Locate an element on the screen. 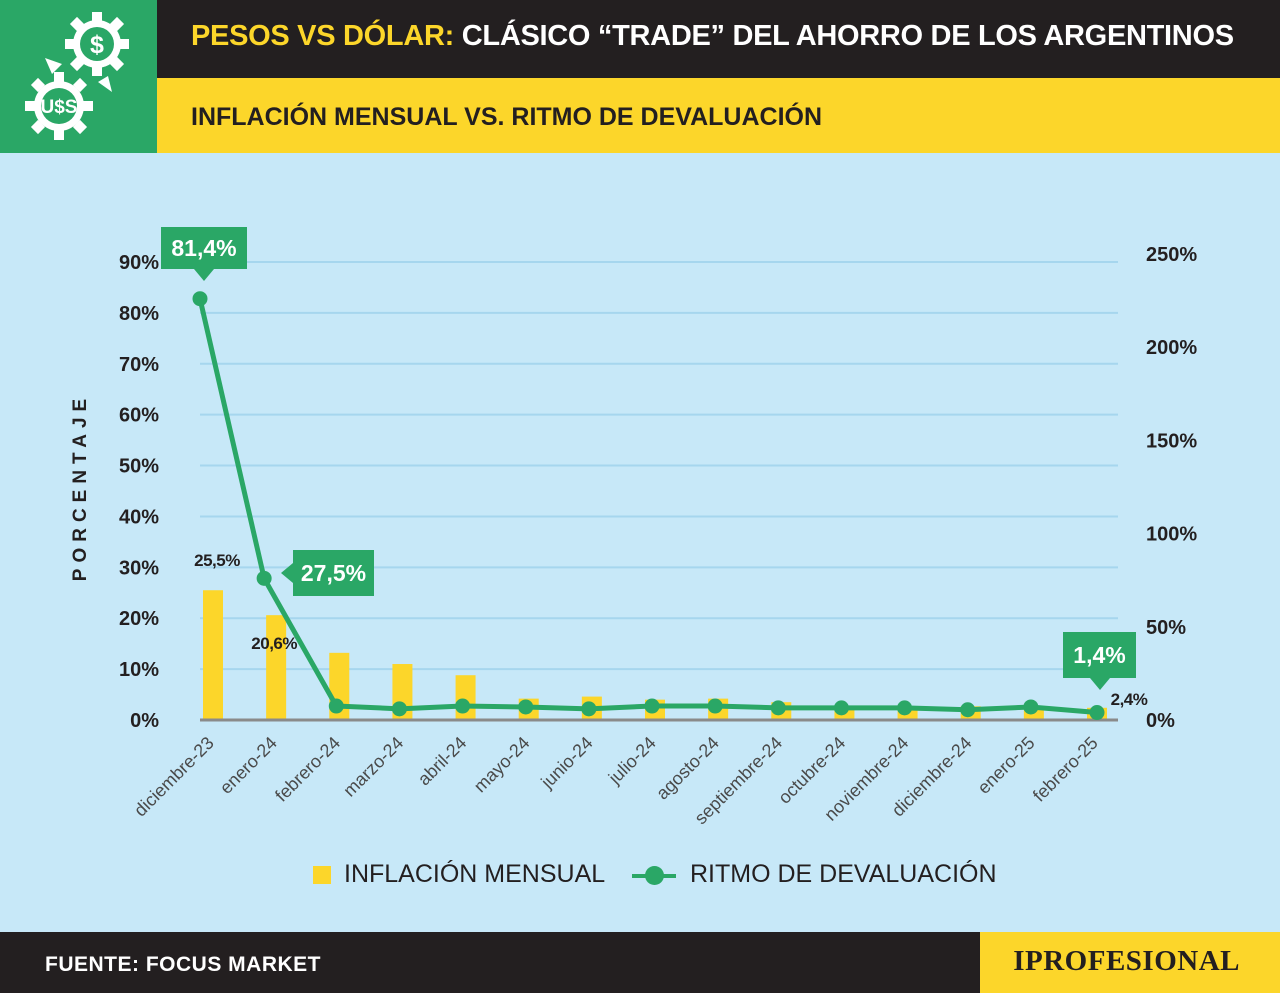  x-tick-label: enero-24 is located at coordinates (248, 765).